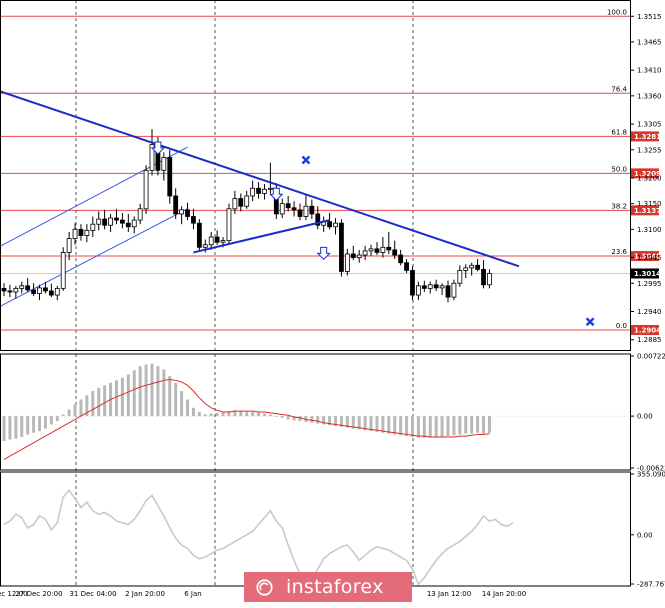 Image resolution: width=665 pixels, height=608 pixels. I want to click on fib-ratio-label: 76.4, so click(619, 89).